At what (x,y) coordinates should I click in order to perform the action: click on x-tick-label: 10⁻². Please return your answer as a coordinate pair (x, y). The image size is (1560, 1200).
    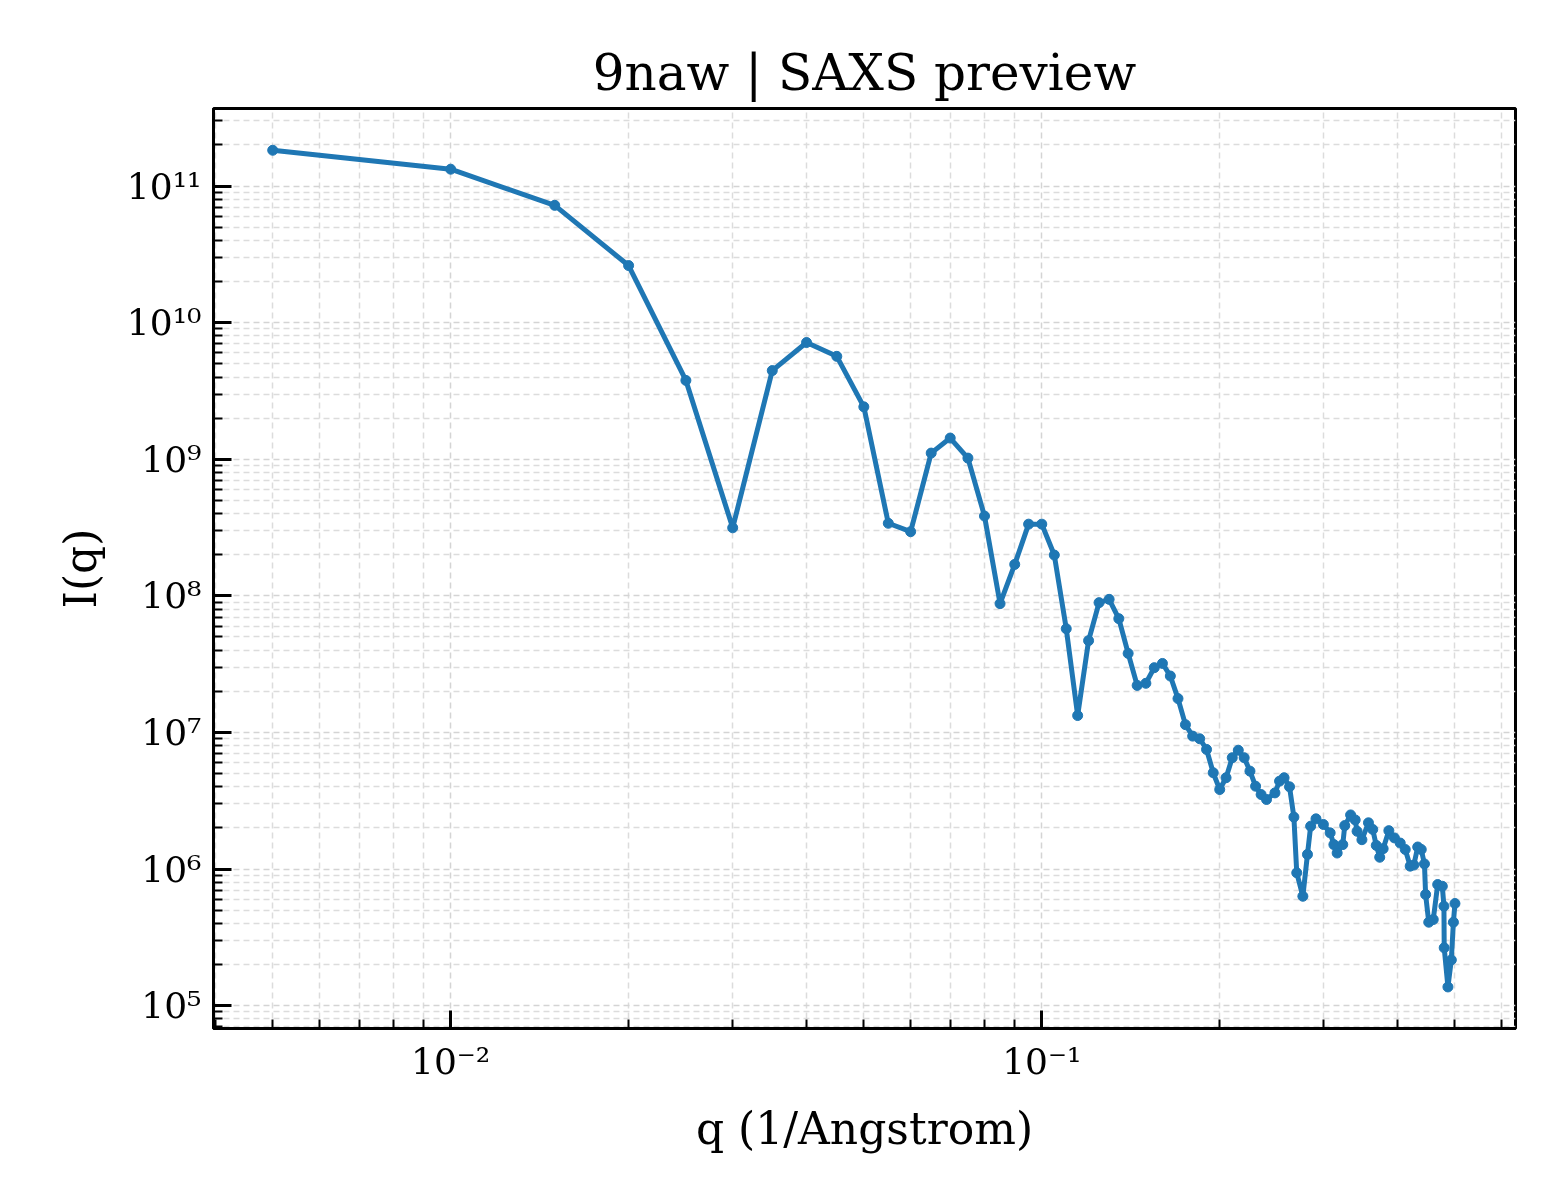
    Looking at the image, I should click on (451, 1061).